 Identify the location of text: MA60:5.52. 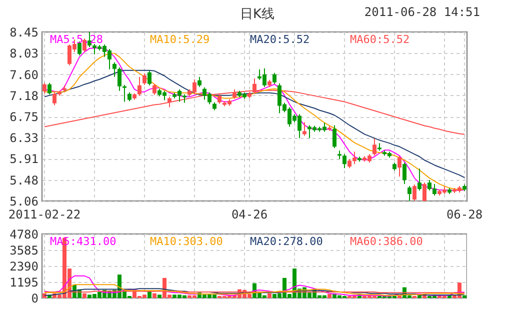
(380, 39).